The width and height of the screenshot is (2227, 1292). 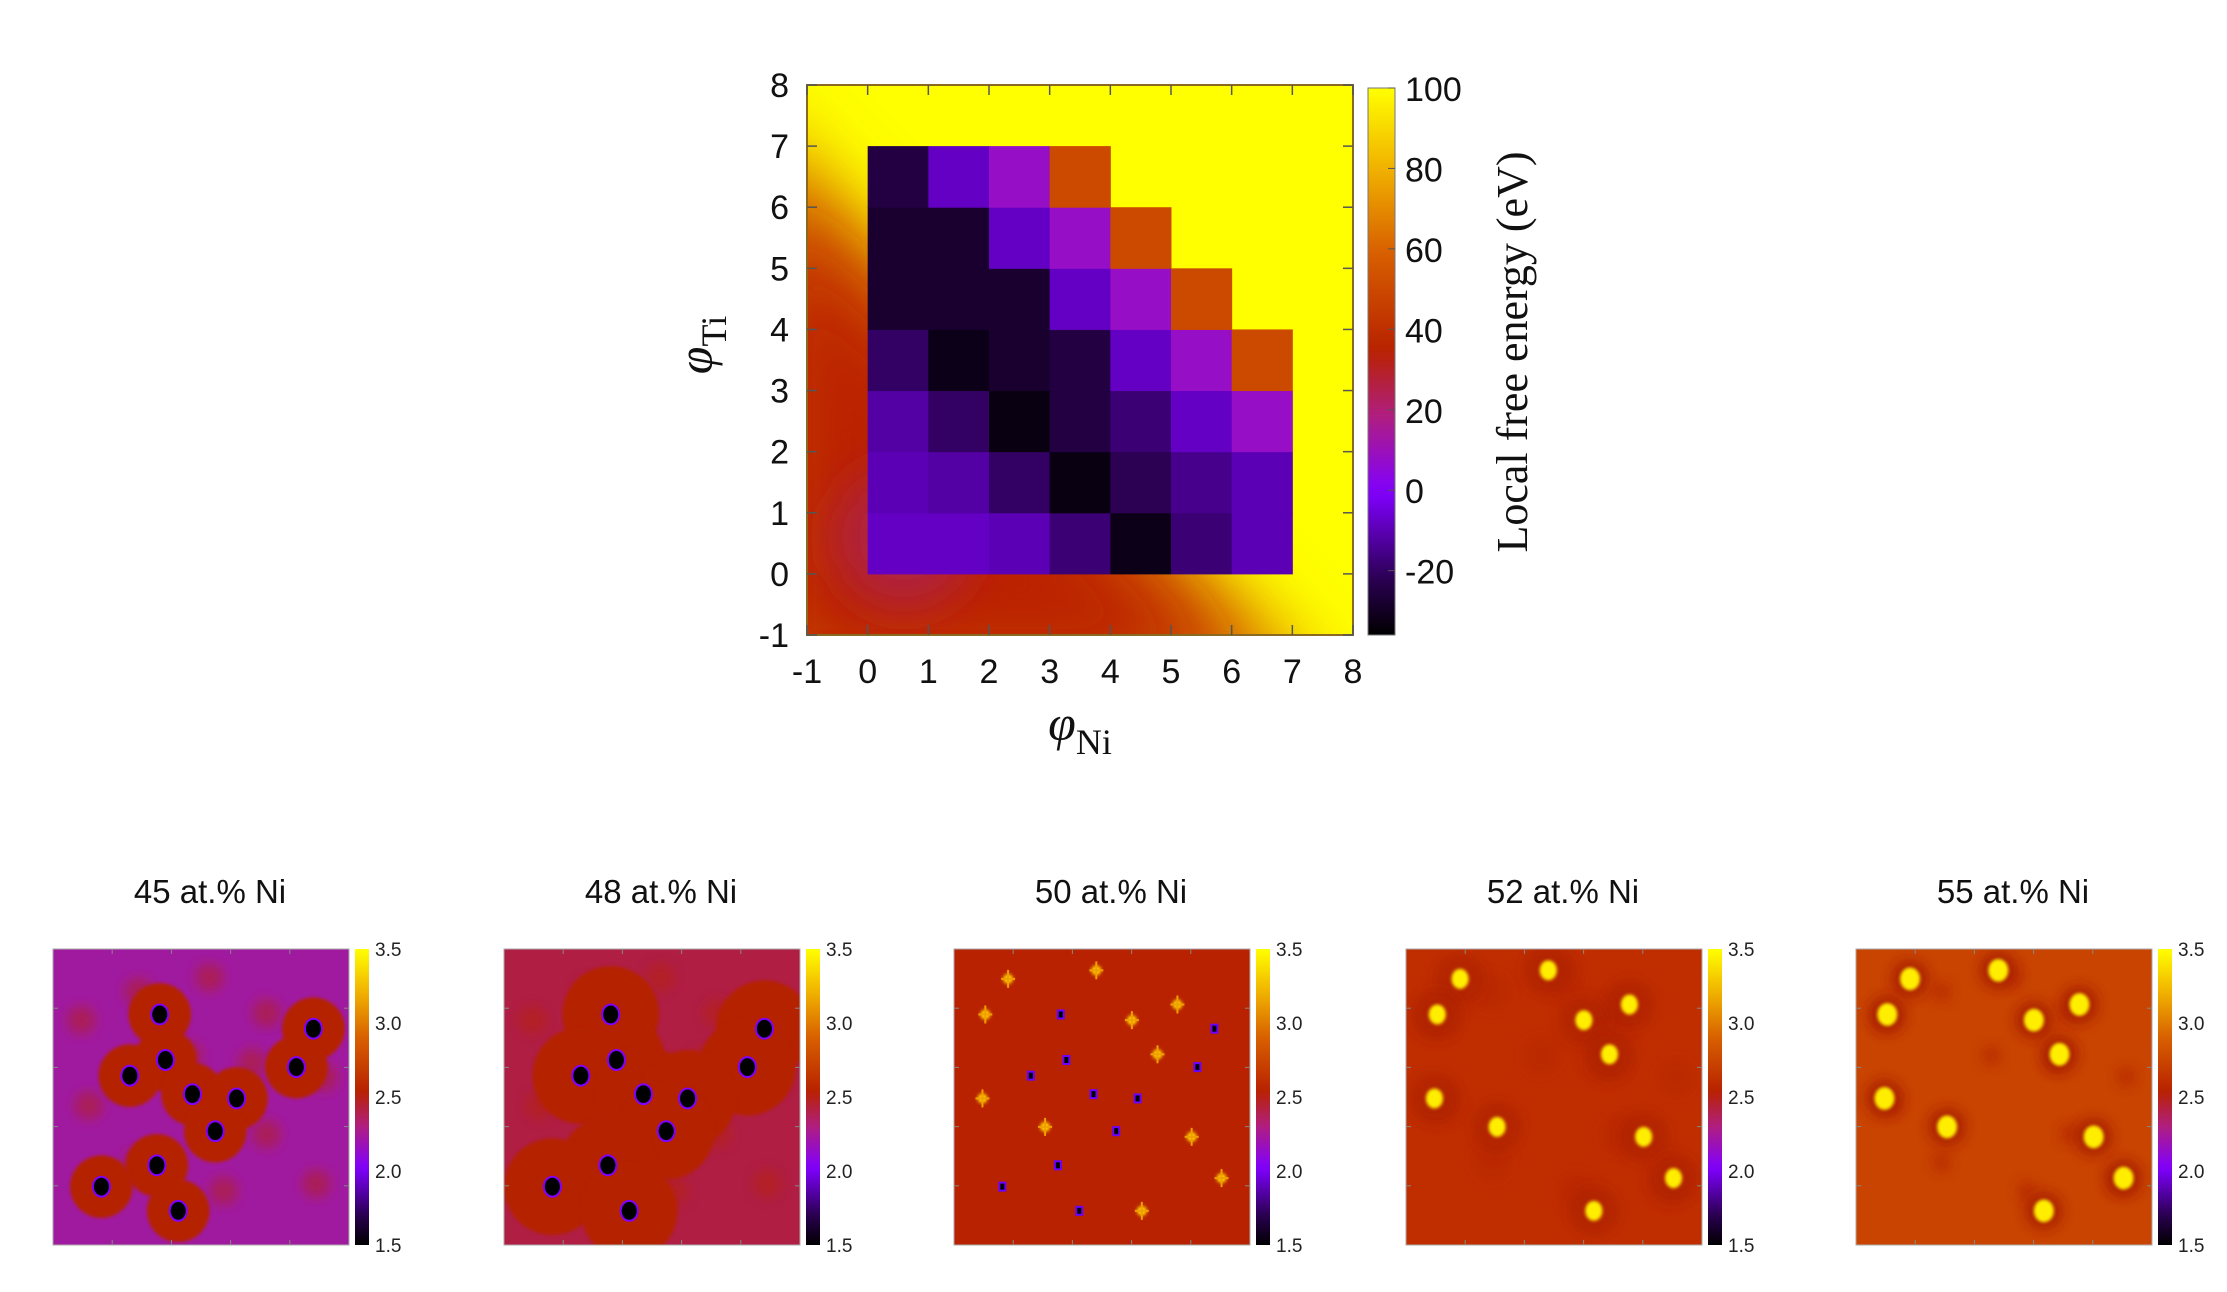 I want to click on colorbar, so click(x=1381, y=361).